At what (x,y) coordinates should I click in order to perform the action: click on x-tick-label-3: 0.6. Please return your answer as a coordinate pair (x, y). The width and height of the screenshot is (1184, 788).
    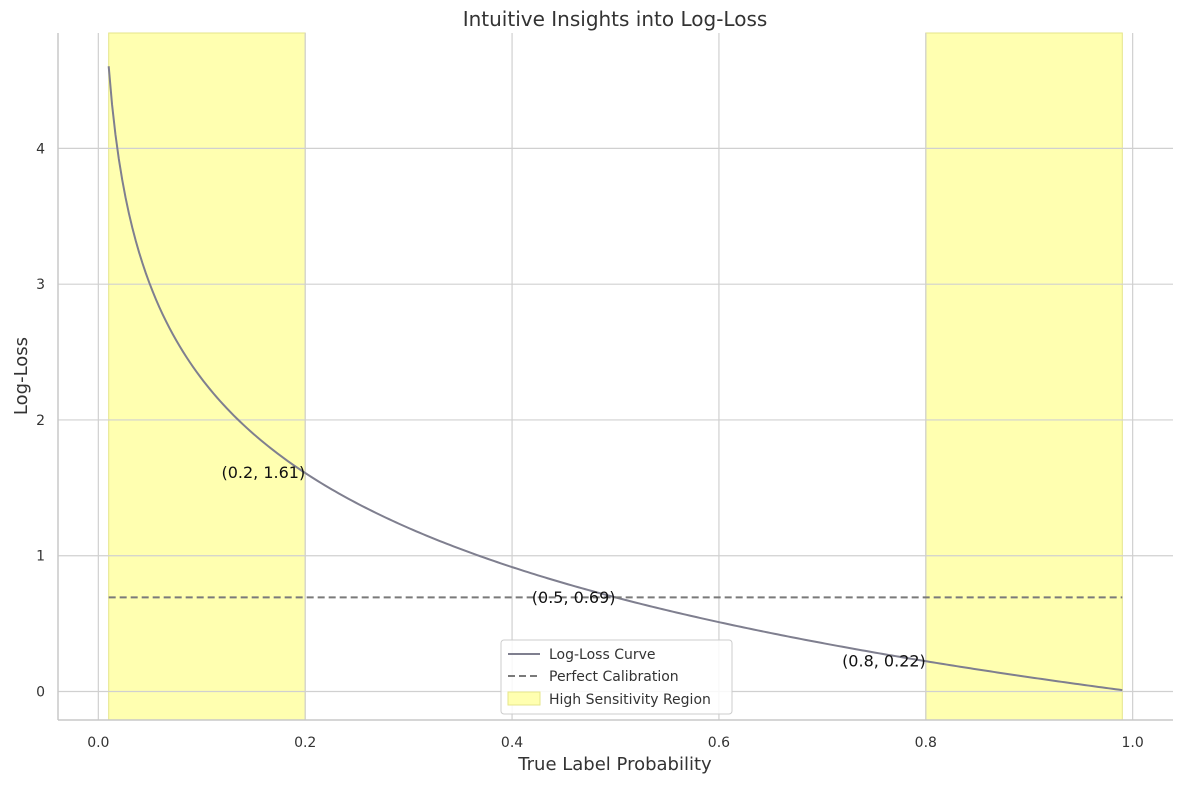
    Looking at the image, I should click on (719, 743).